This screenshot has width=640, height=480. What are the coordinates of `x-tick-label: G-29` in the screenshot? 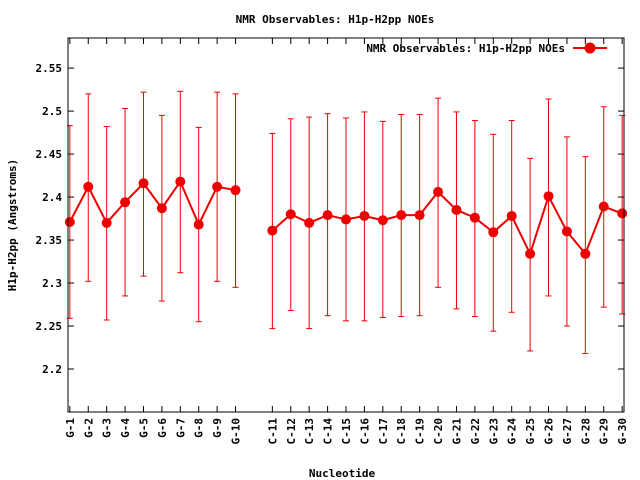 It's located at (604, 431).